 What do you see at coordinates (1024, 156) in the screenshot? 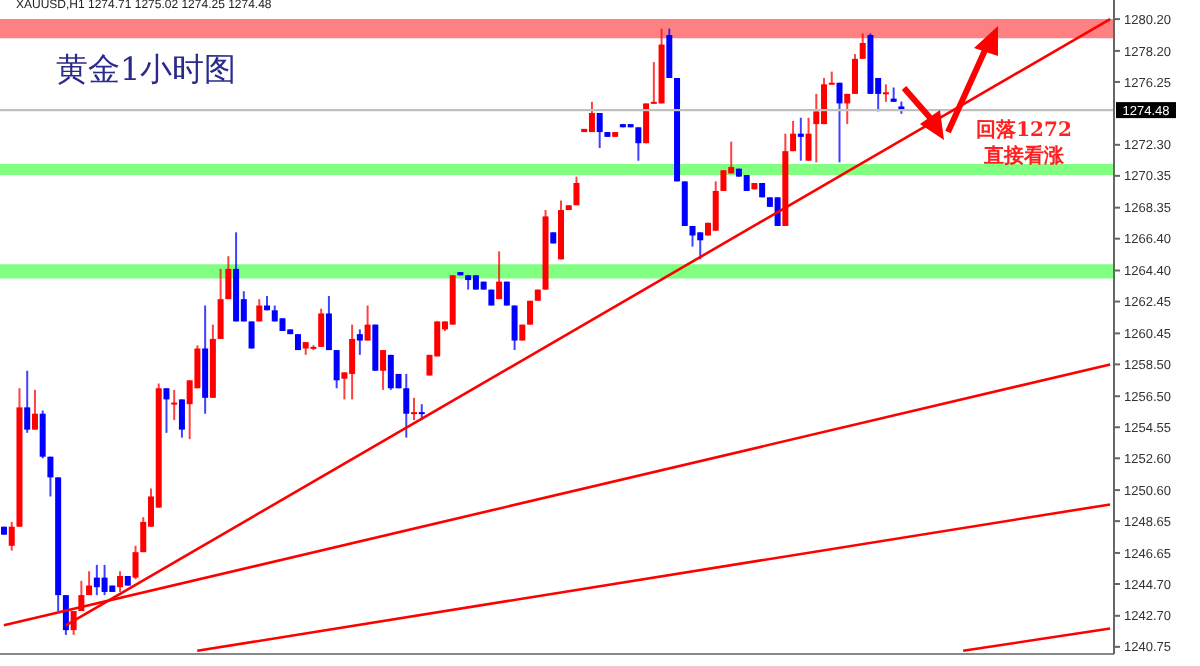
I see `annotation: 直接看涨` at bounding box center [1024, 156].